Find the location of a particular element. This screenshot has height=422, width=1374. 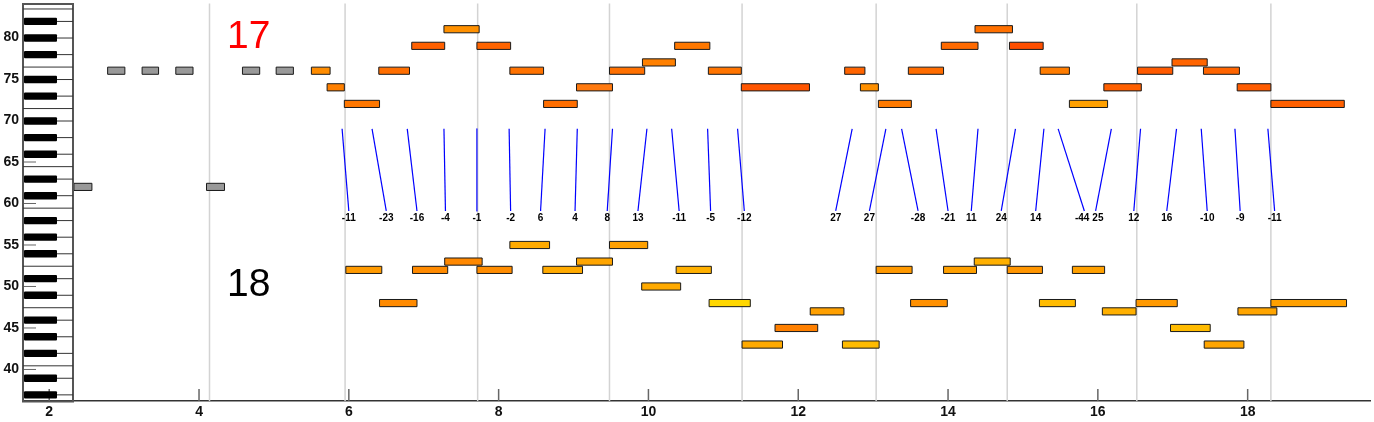

annotation: 8 is located at coordinates (607, 217).